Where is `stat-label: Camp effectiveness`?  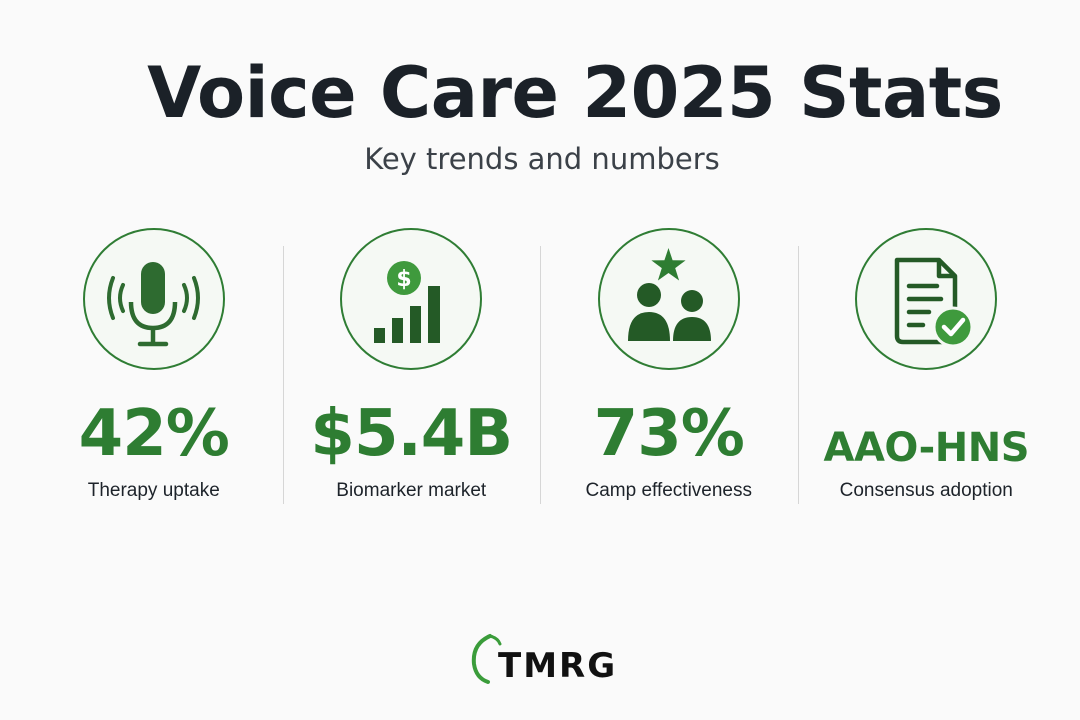 stat-label: Camp effectiveness is located at coordinates (668, 490).